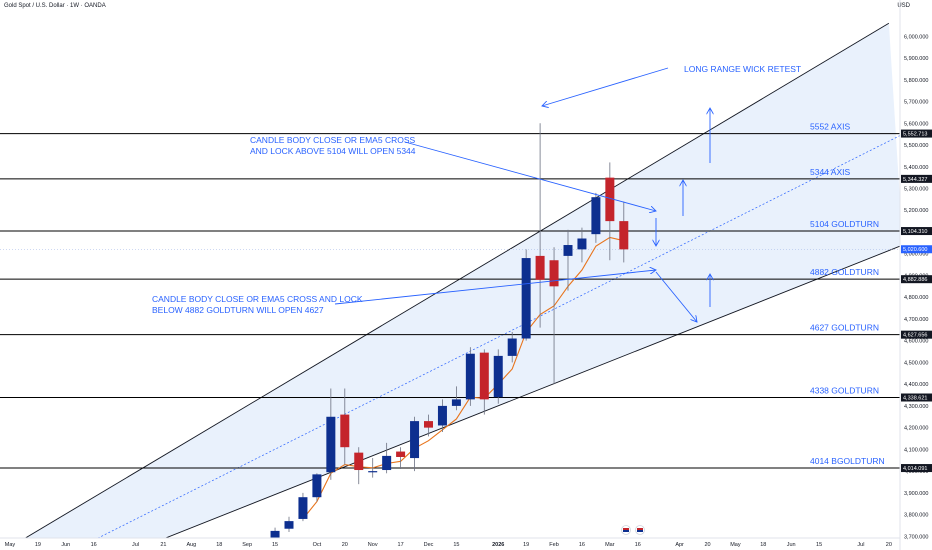 Image resolution: width=932 pixels, height=550 pixels. What do you see at coordinates (332, 140) in the screenshot?
I see `annotation-above-5104: CANDLE BODY CLOSE OR EMA5 CROSS` at bounding box center [332, 140].